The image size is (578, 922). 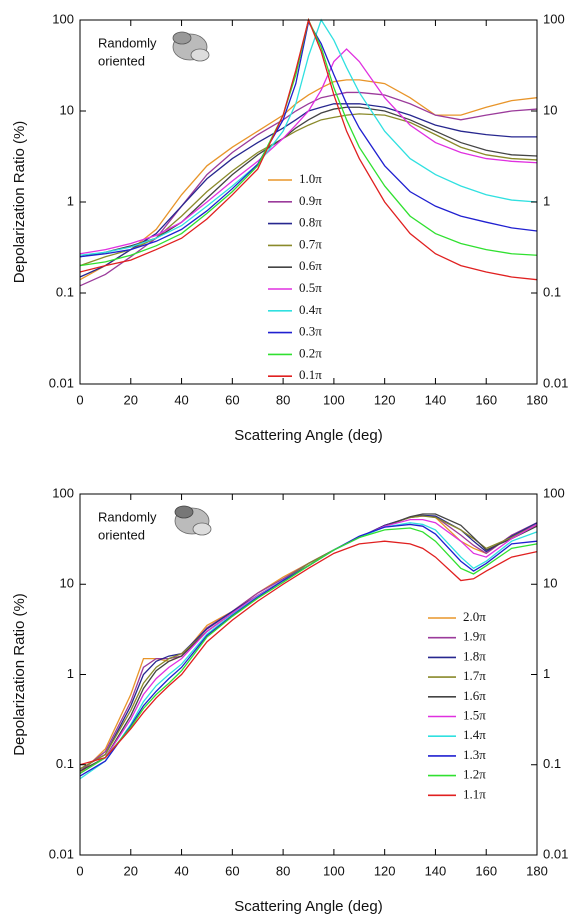 I want to click on legend-label: 0.2π, so click(x=310, y=352).